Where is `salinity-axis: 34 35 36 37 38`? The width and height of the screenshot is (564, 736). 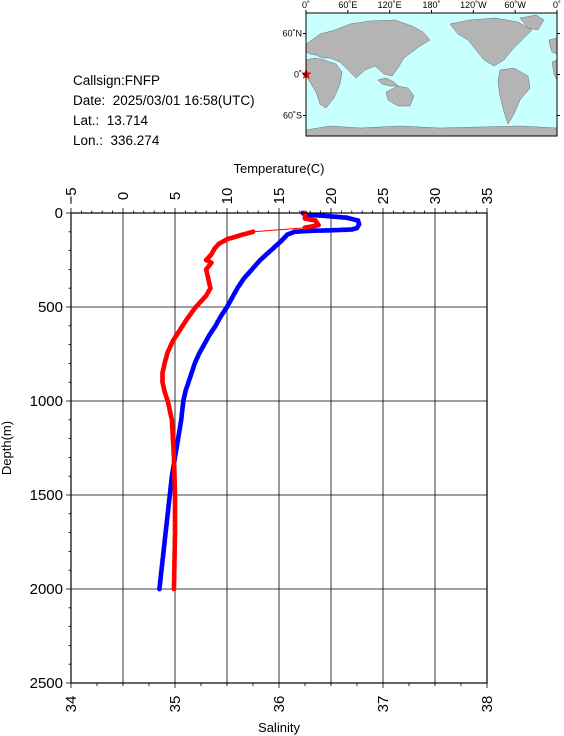 salinity-axis: 34 35 36 37 38 is located at coordinates (279, 697).